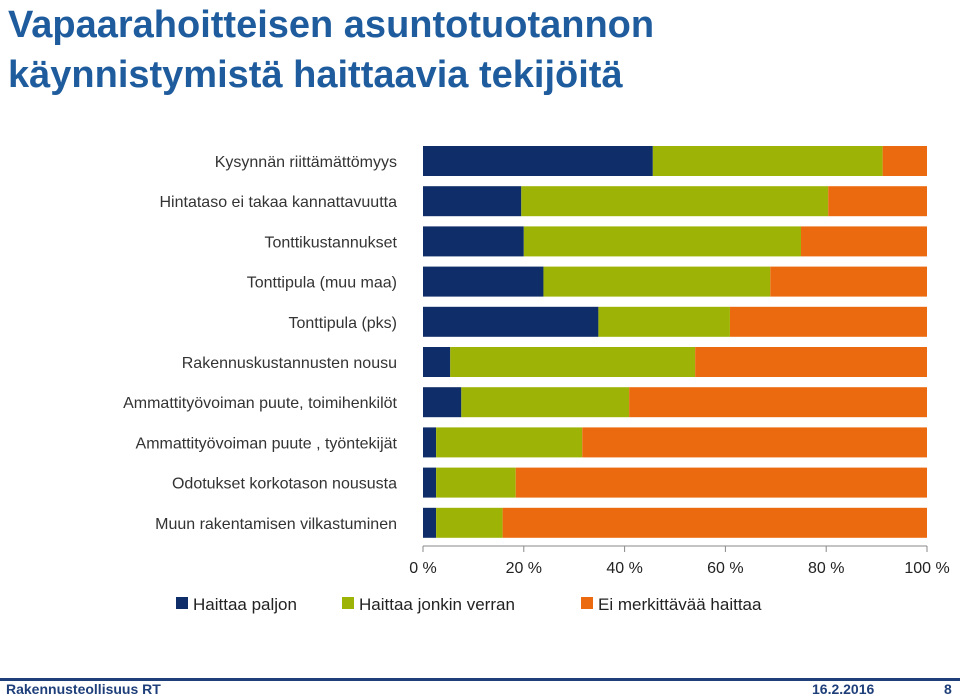 This screenshot has height=697, width=960. What do you see at coordinates (343, 323) in the screenshot?
I see `category-label: Tonttipula (pks)` at bounding box center [343, 323].